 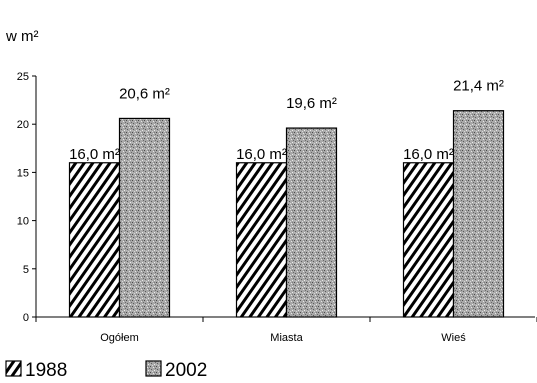 I want to click on y-tick-label: 0, so click(x=26, y=318).